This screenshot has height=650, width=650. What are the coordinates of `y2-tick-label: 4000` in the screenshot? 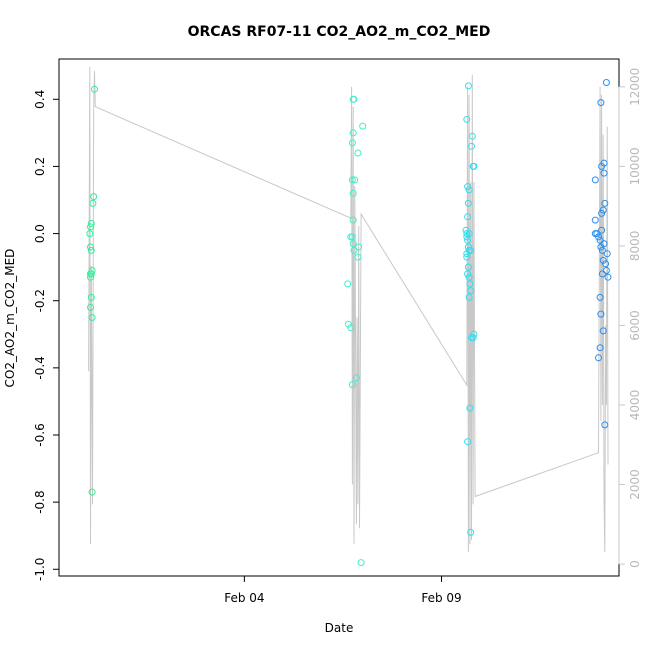 It's located at (635, 405).